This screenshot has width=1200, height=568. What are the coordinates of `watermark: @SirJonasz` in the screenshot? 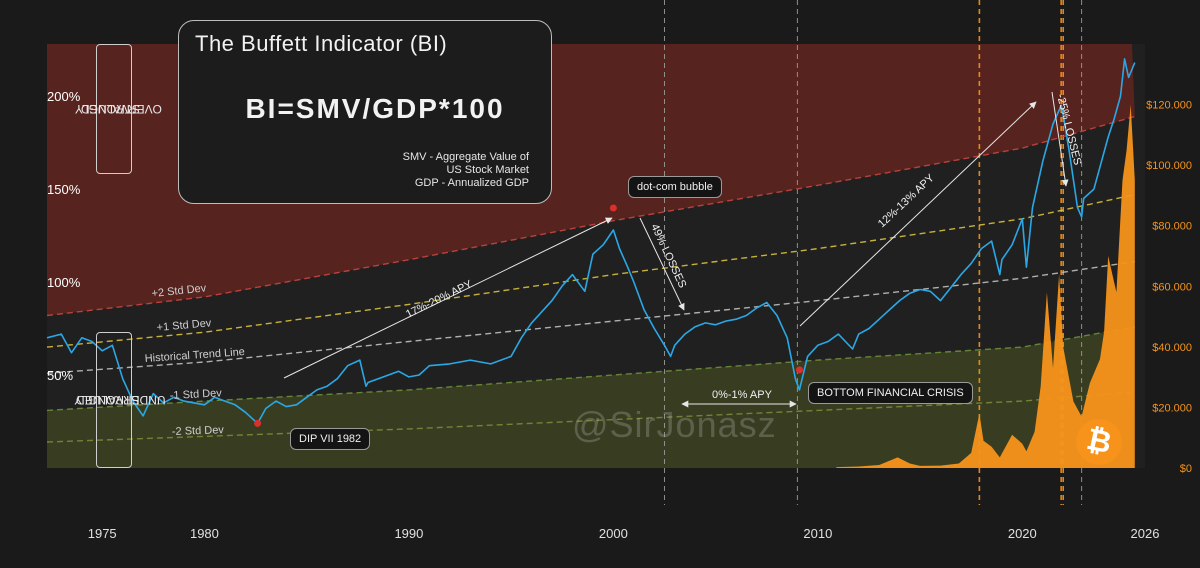 It's located at (674, 424).